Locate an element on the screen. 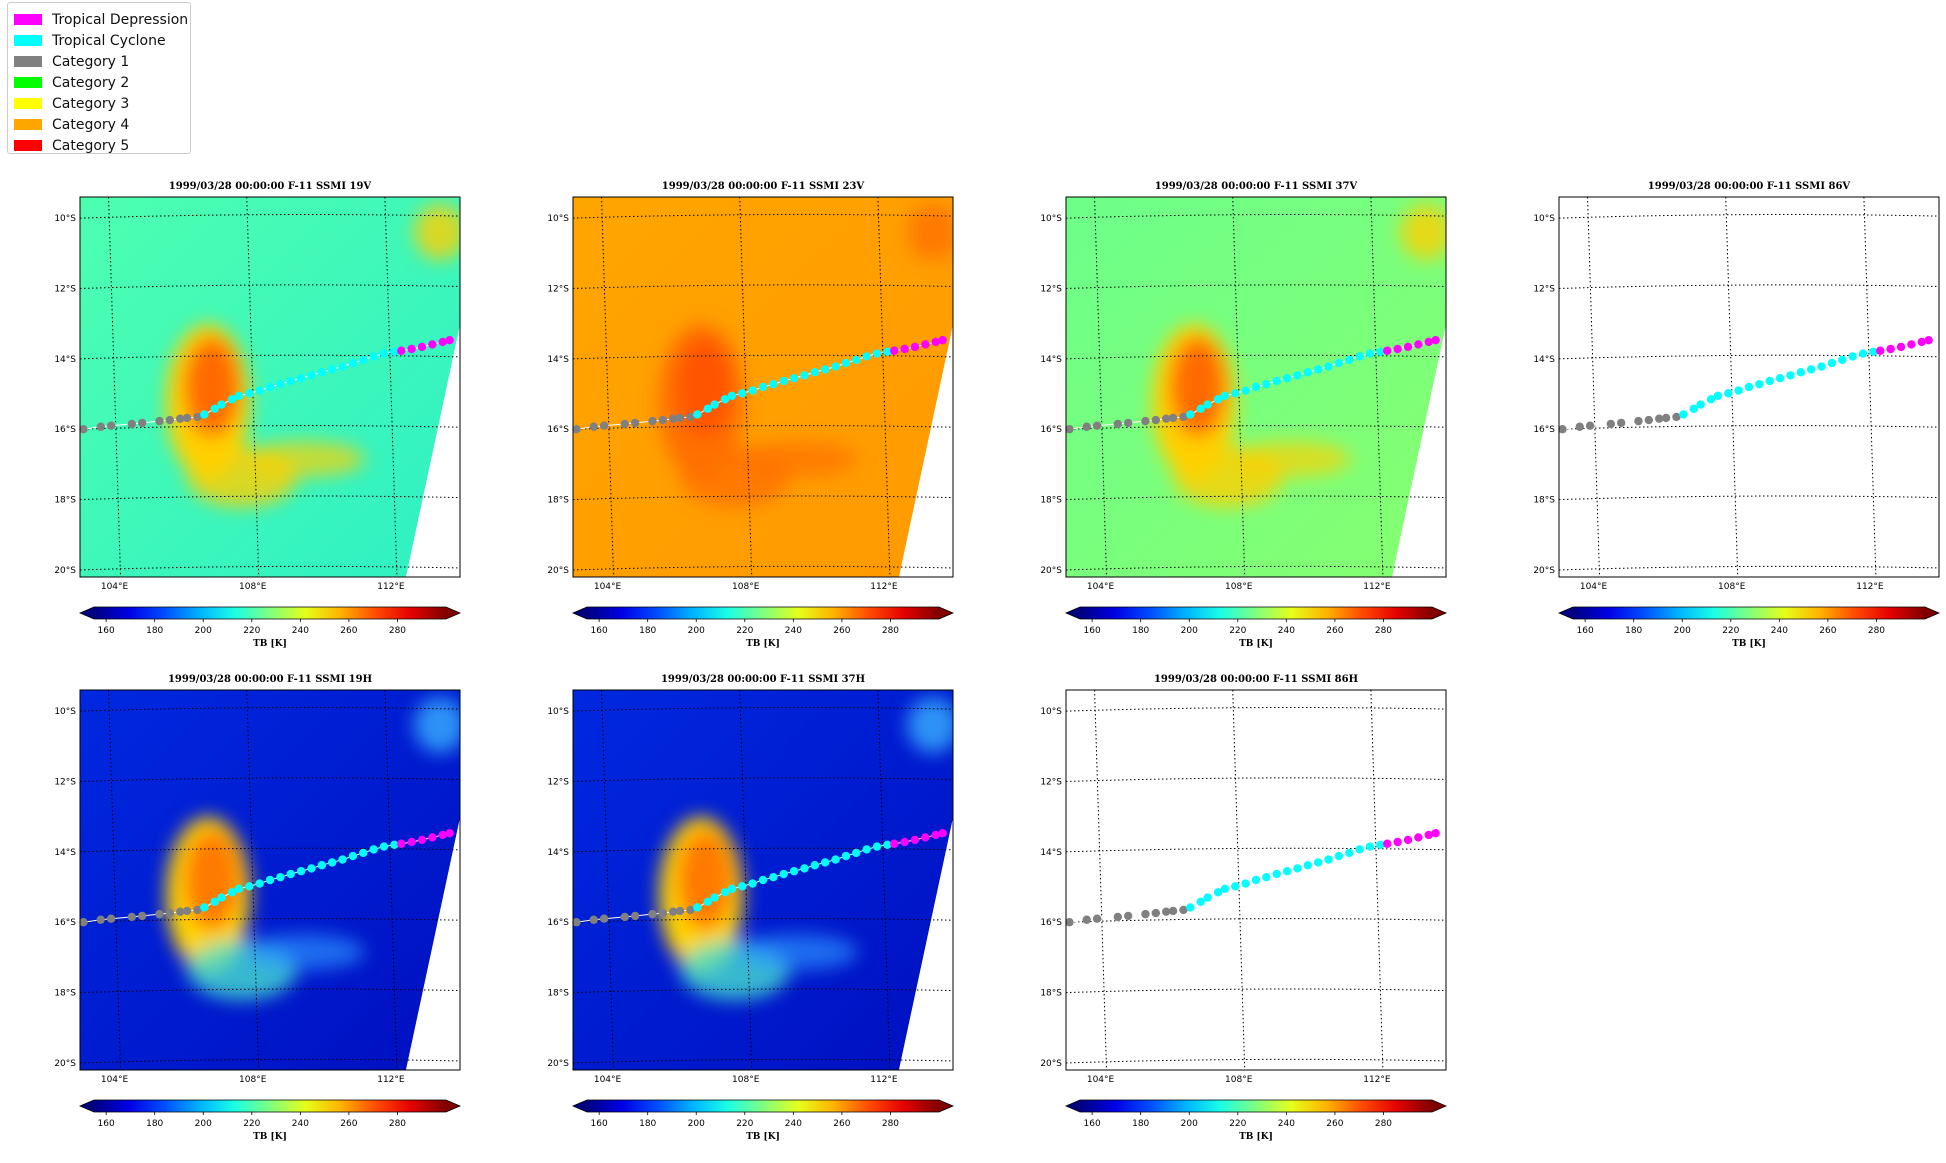 The width and height of the screenshot is (1946, 1163). legend-swatch is located at coordinates (28, 40).